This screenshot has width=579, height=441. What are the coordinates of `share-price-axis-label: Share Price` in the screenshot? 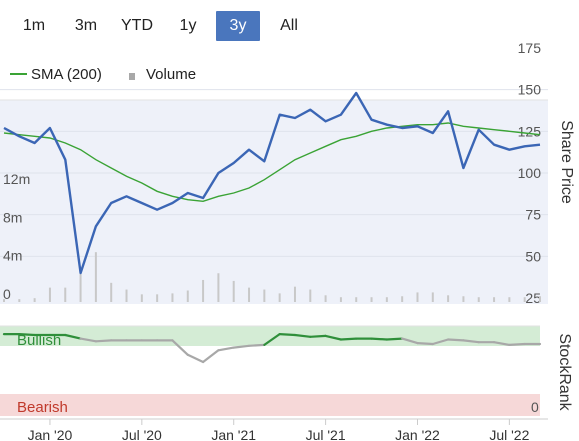 It's located at (566, 162).